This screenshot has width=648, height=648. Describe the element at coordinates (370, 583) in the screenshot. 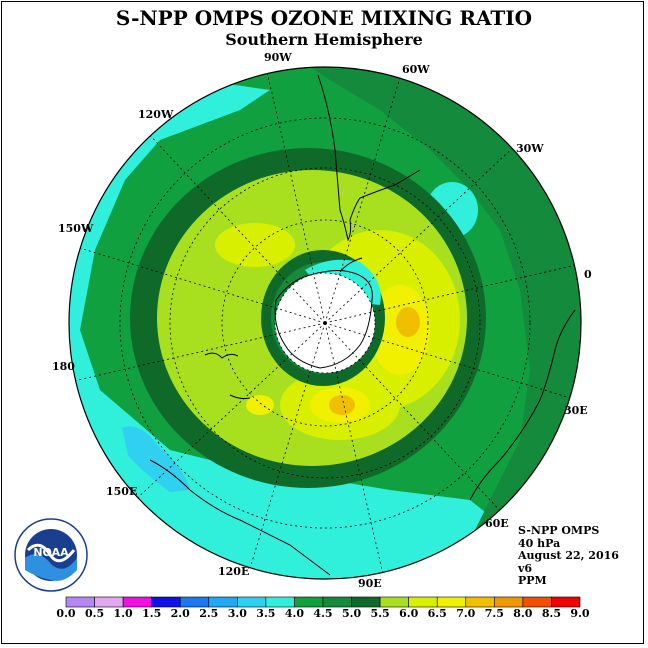

I see `lon-label-90e: 90E` at that location.